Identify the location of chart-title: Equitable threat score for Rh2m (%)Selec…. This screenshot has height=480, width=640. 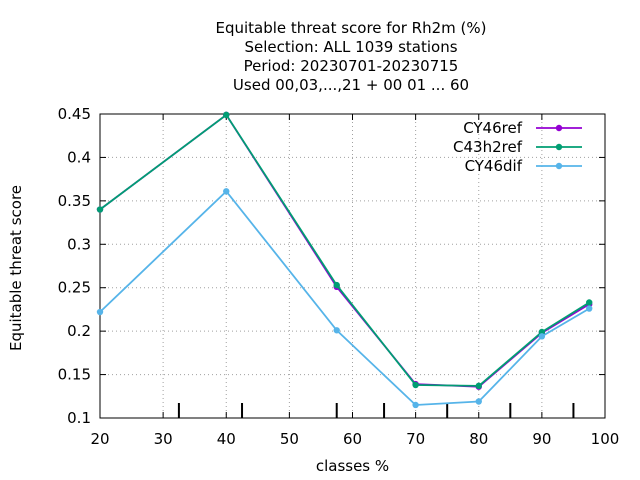
(350, 56).